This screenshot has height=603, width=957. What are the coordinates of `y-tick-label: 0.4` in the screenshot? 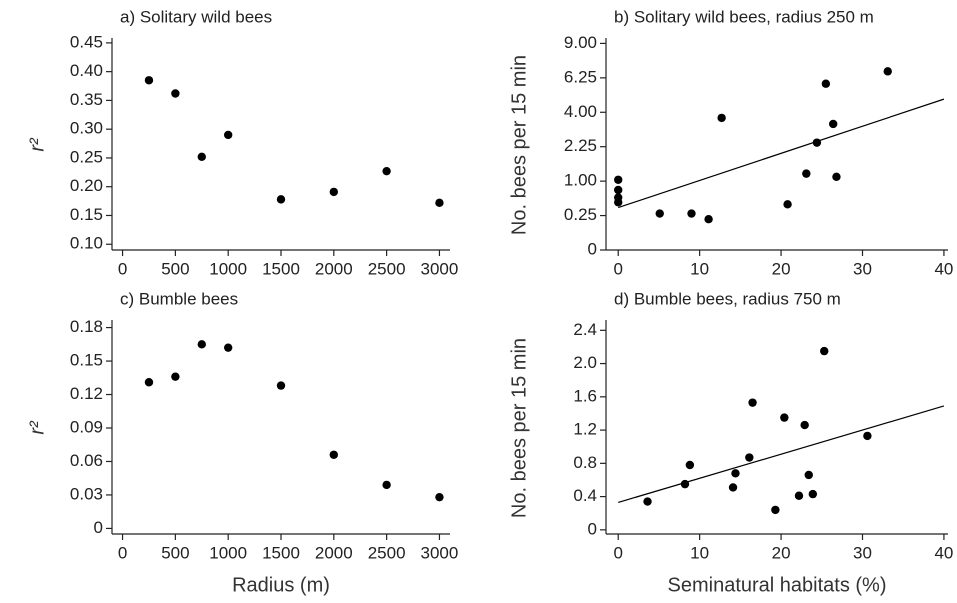 It's located at (585, 495).